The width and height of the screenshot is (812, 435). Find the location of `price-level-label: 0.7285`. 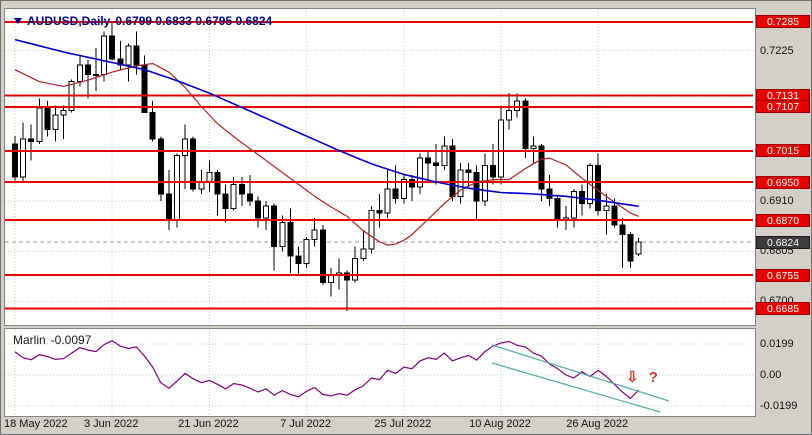

price-level-label: 0.7285 is located at coordinates (783, 21).